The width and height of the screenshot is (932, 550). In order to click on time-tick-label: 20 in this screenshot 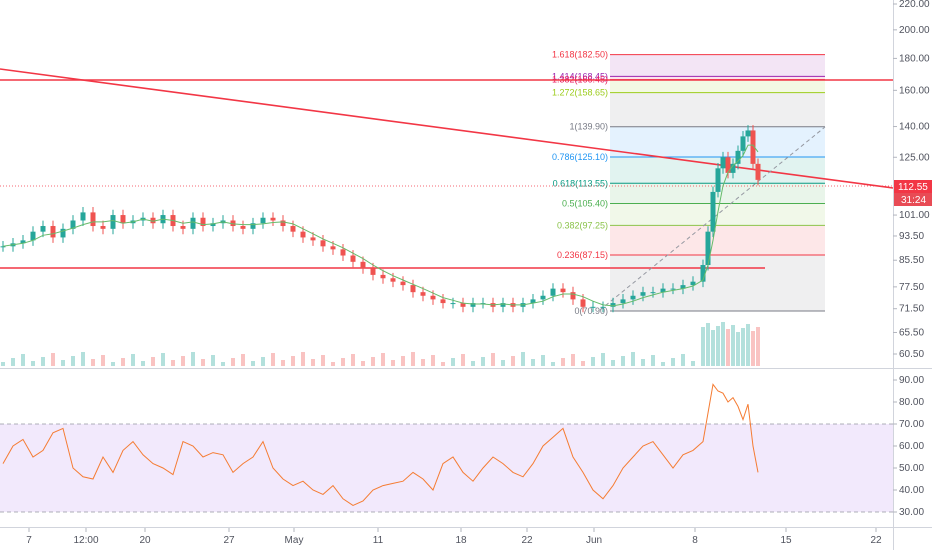, I will do `click(145, 540)`.